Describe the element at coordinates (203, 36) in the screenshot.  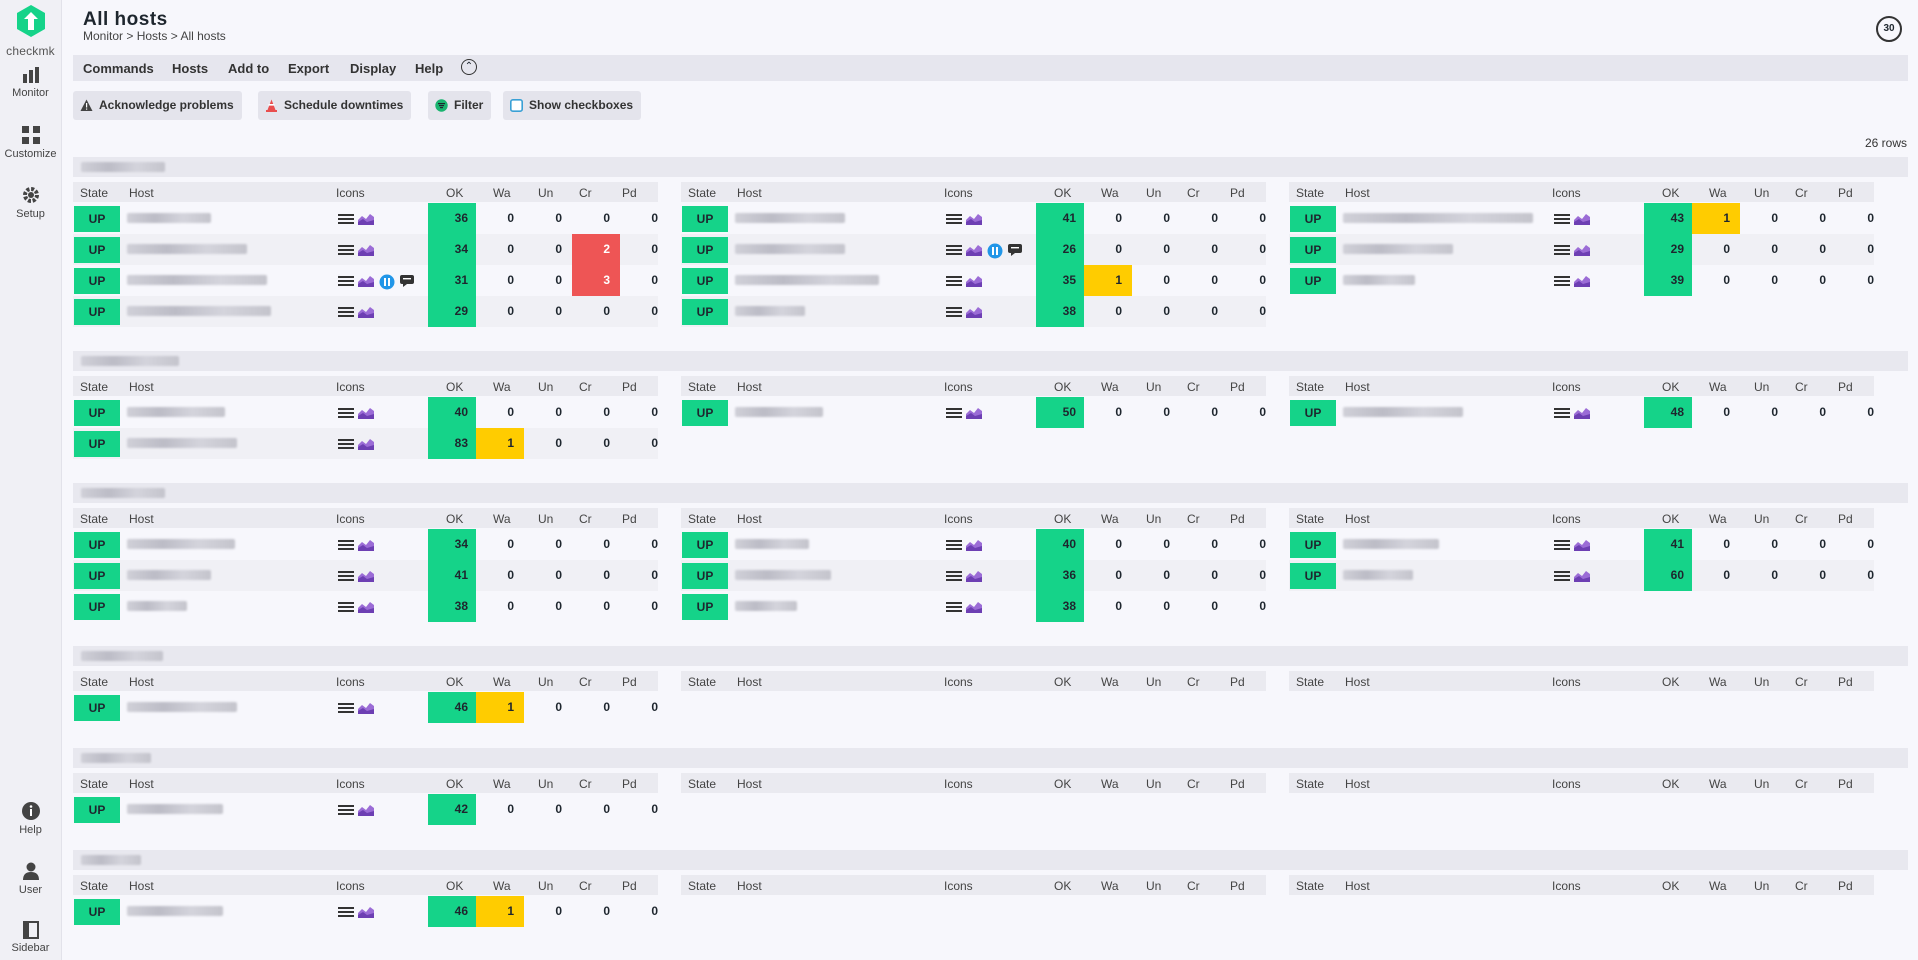
I see `breadcrumb-all-hosts: All hosts` at that location.